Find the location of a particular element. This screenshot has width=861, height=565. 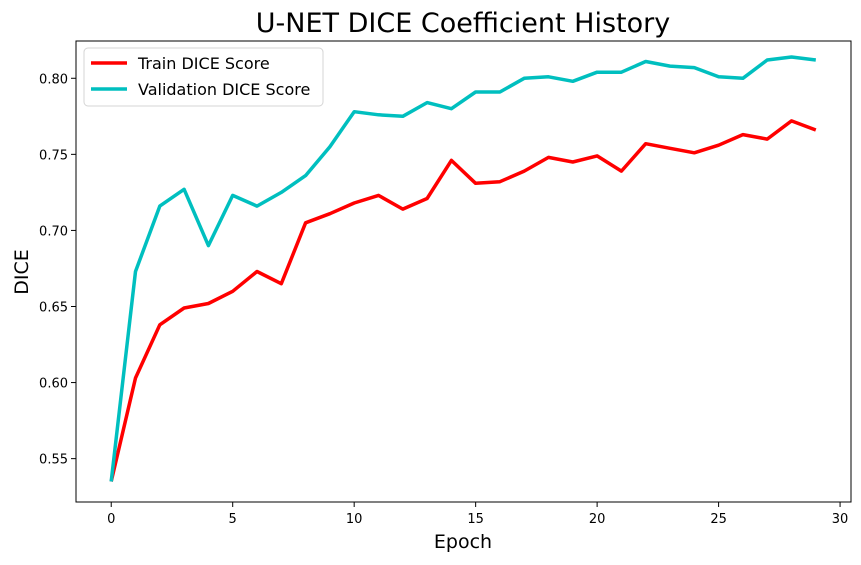

legend-box is located at coordinates (203, 77).